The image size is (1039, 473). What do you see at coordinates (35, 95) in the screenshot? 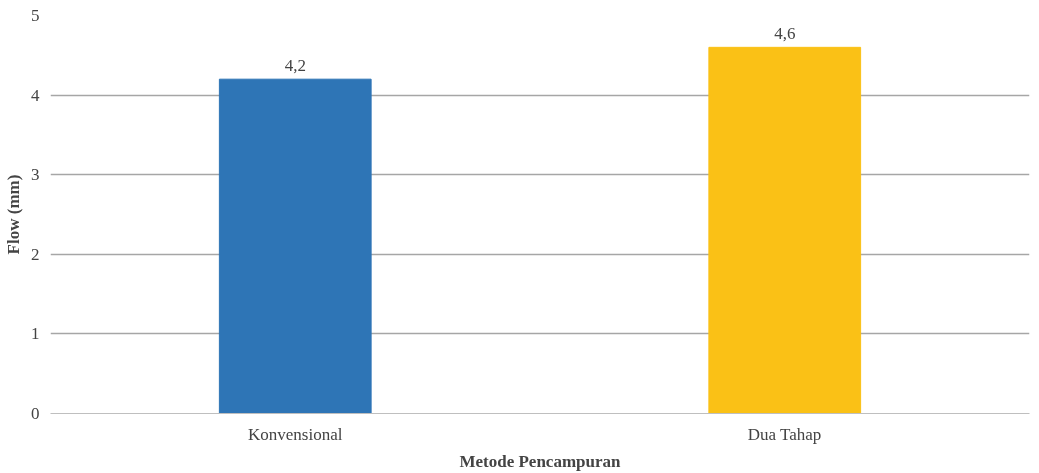
I see `y-tick-label: 4` at bounding box center [35, 95].